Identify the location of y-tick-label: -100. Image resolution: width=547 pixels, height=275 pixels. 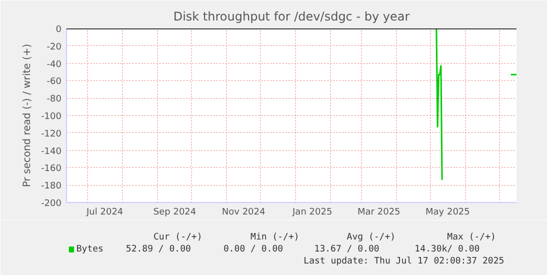
(51, 117).